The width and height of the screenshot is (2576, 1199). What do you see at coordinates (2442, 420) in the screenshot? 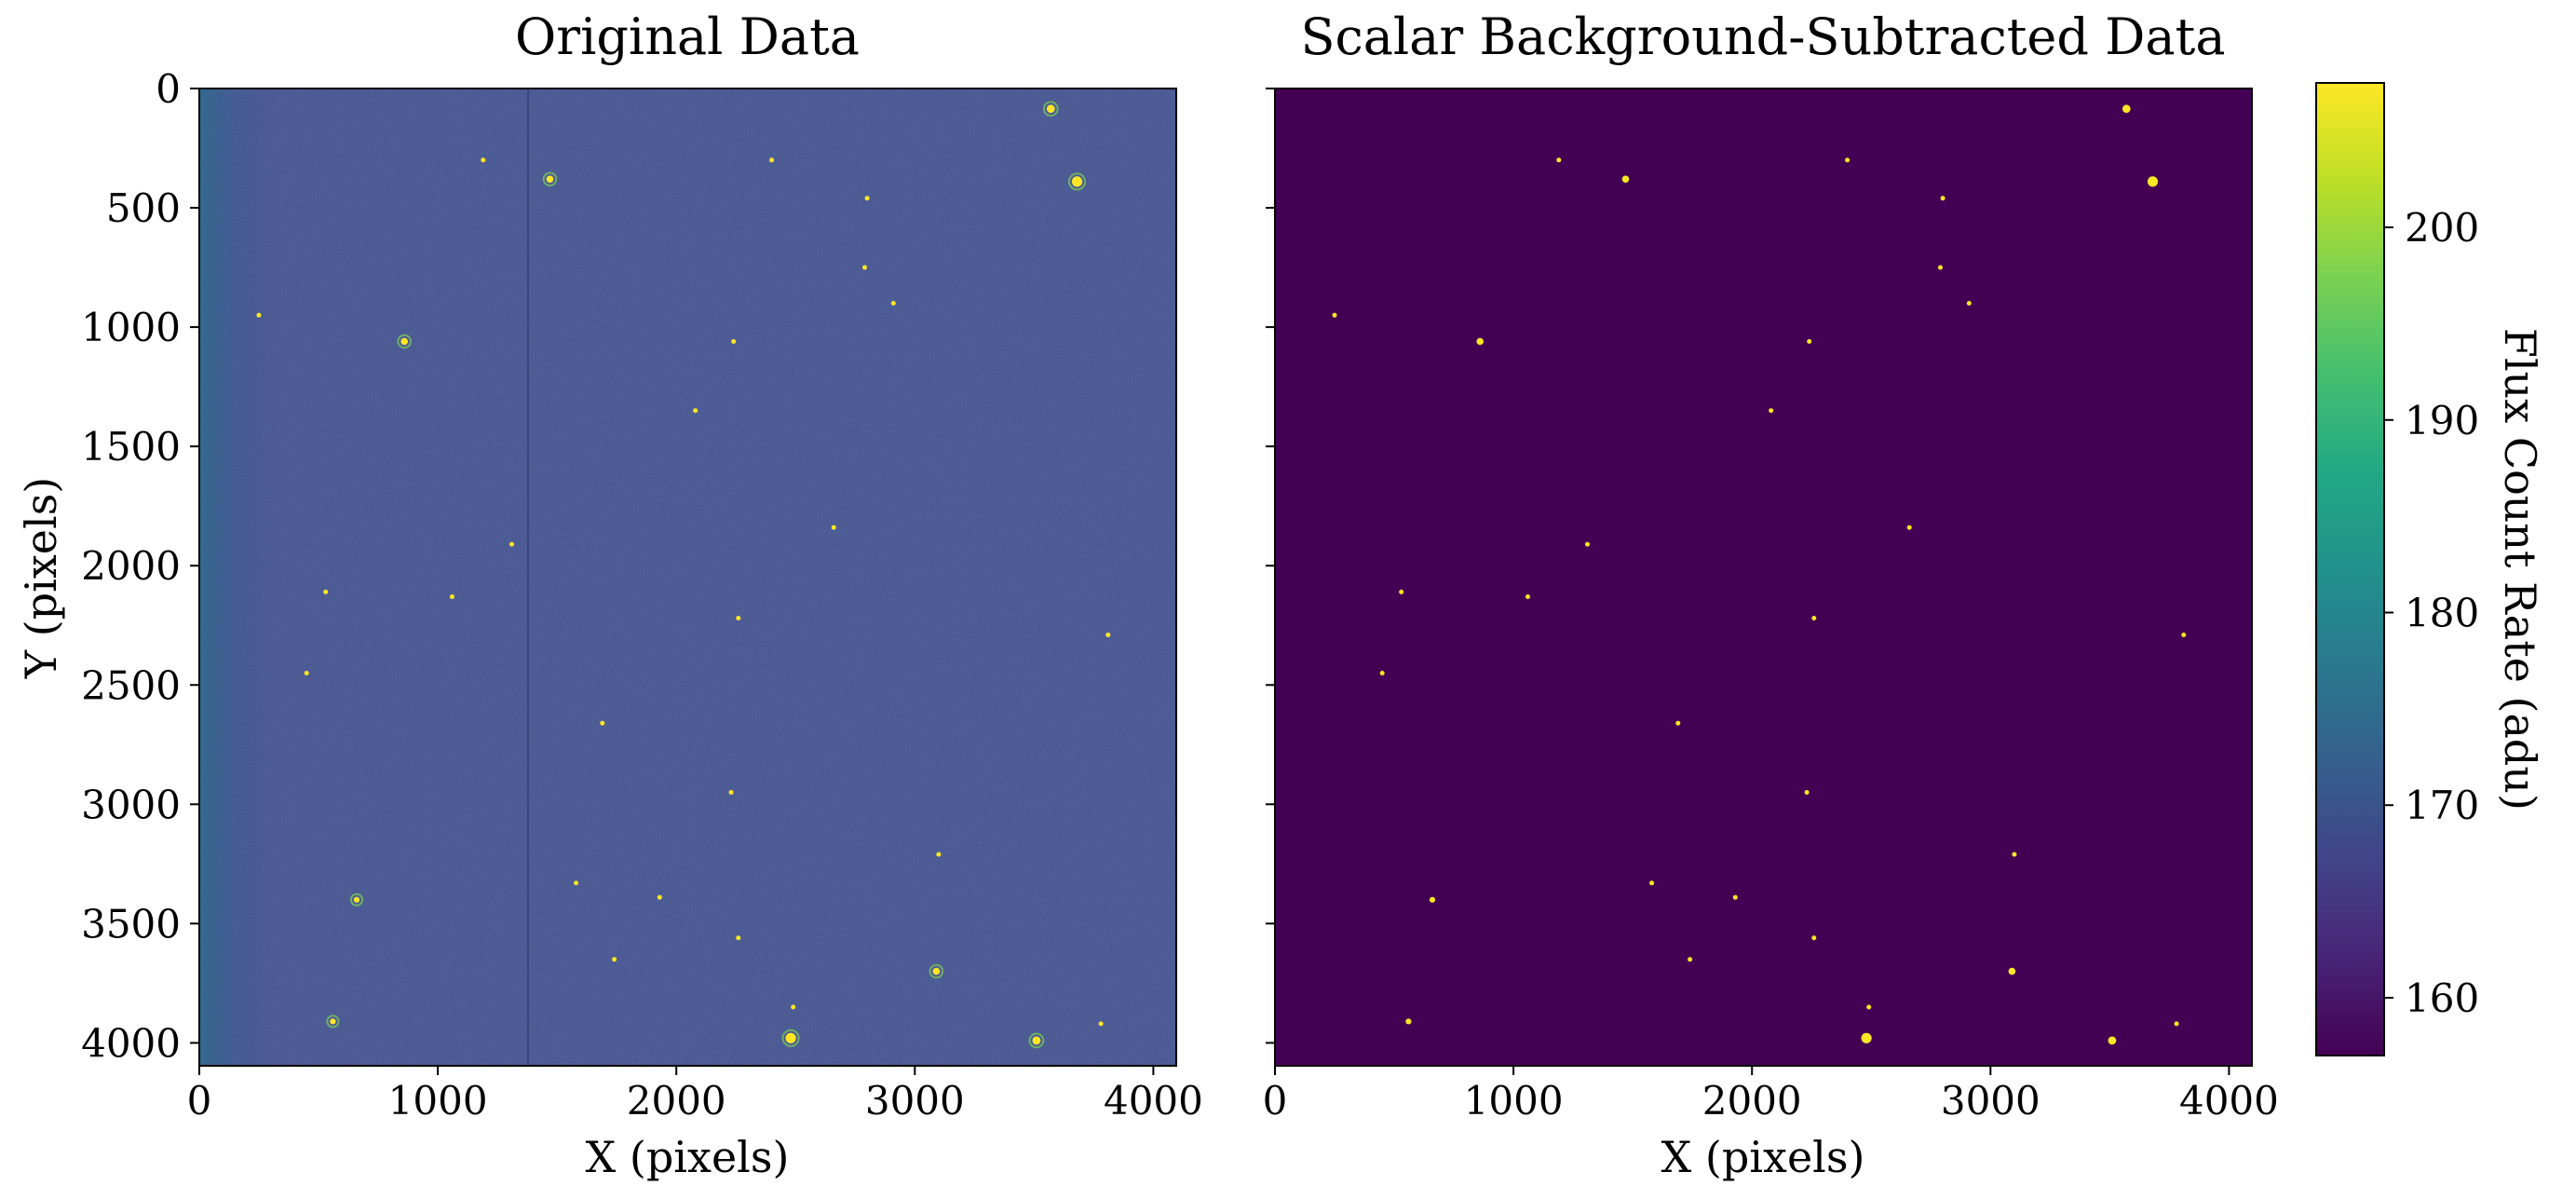
I see `colorbar-tick-label-190: 190` at bounding box center [2442, 420].